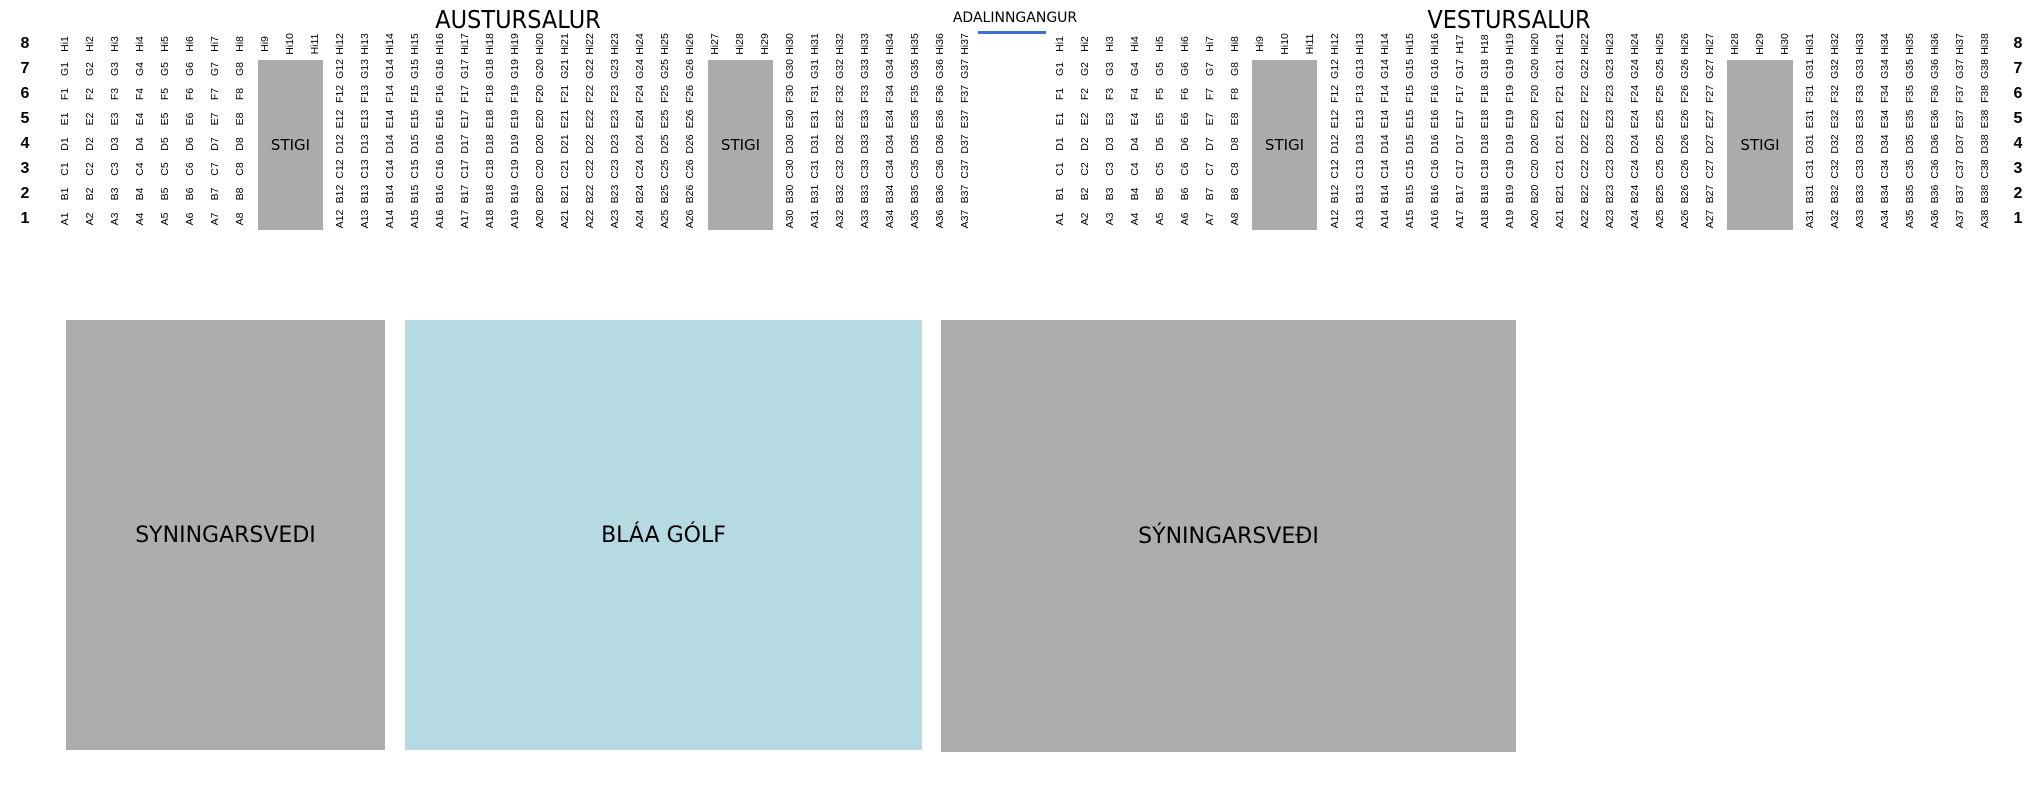 This screenshot has width=2040, height=800. What do you see at coordinates (1209, 119) in the screenshot?
I see `seat: E7` at bounding box center [1209, 119].